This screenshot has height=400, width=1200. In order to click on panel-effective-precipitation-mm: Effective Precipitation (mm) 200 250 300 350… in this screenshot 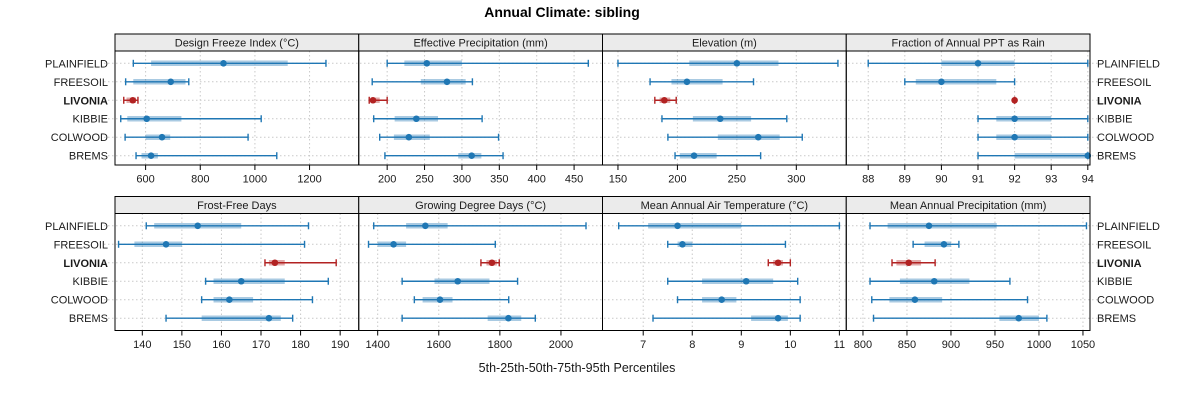, I will do `click(480, 109)`.